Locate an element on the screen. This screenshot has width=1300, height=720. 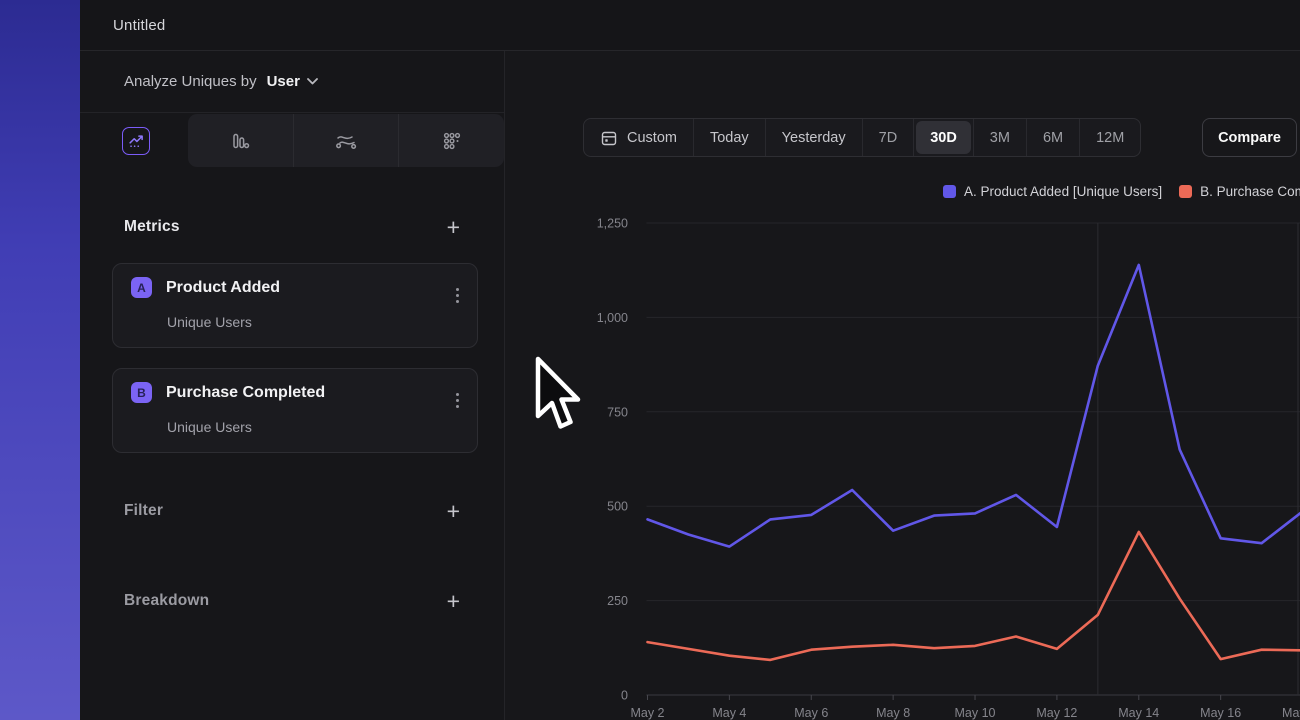
breakdown-heading-row: Breakdown + is located at coordinates (292, 601).